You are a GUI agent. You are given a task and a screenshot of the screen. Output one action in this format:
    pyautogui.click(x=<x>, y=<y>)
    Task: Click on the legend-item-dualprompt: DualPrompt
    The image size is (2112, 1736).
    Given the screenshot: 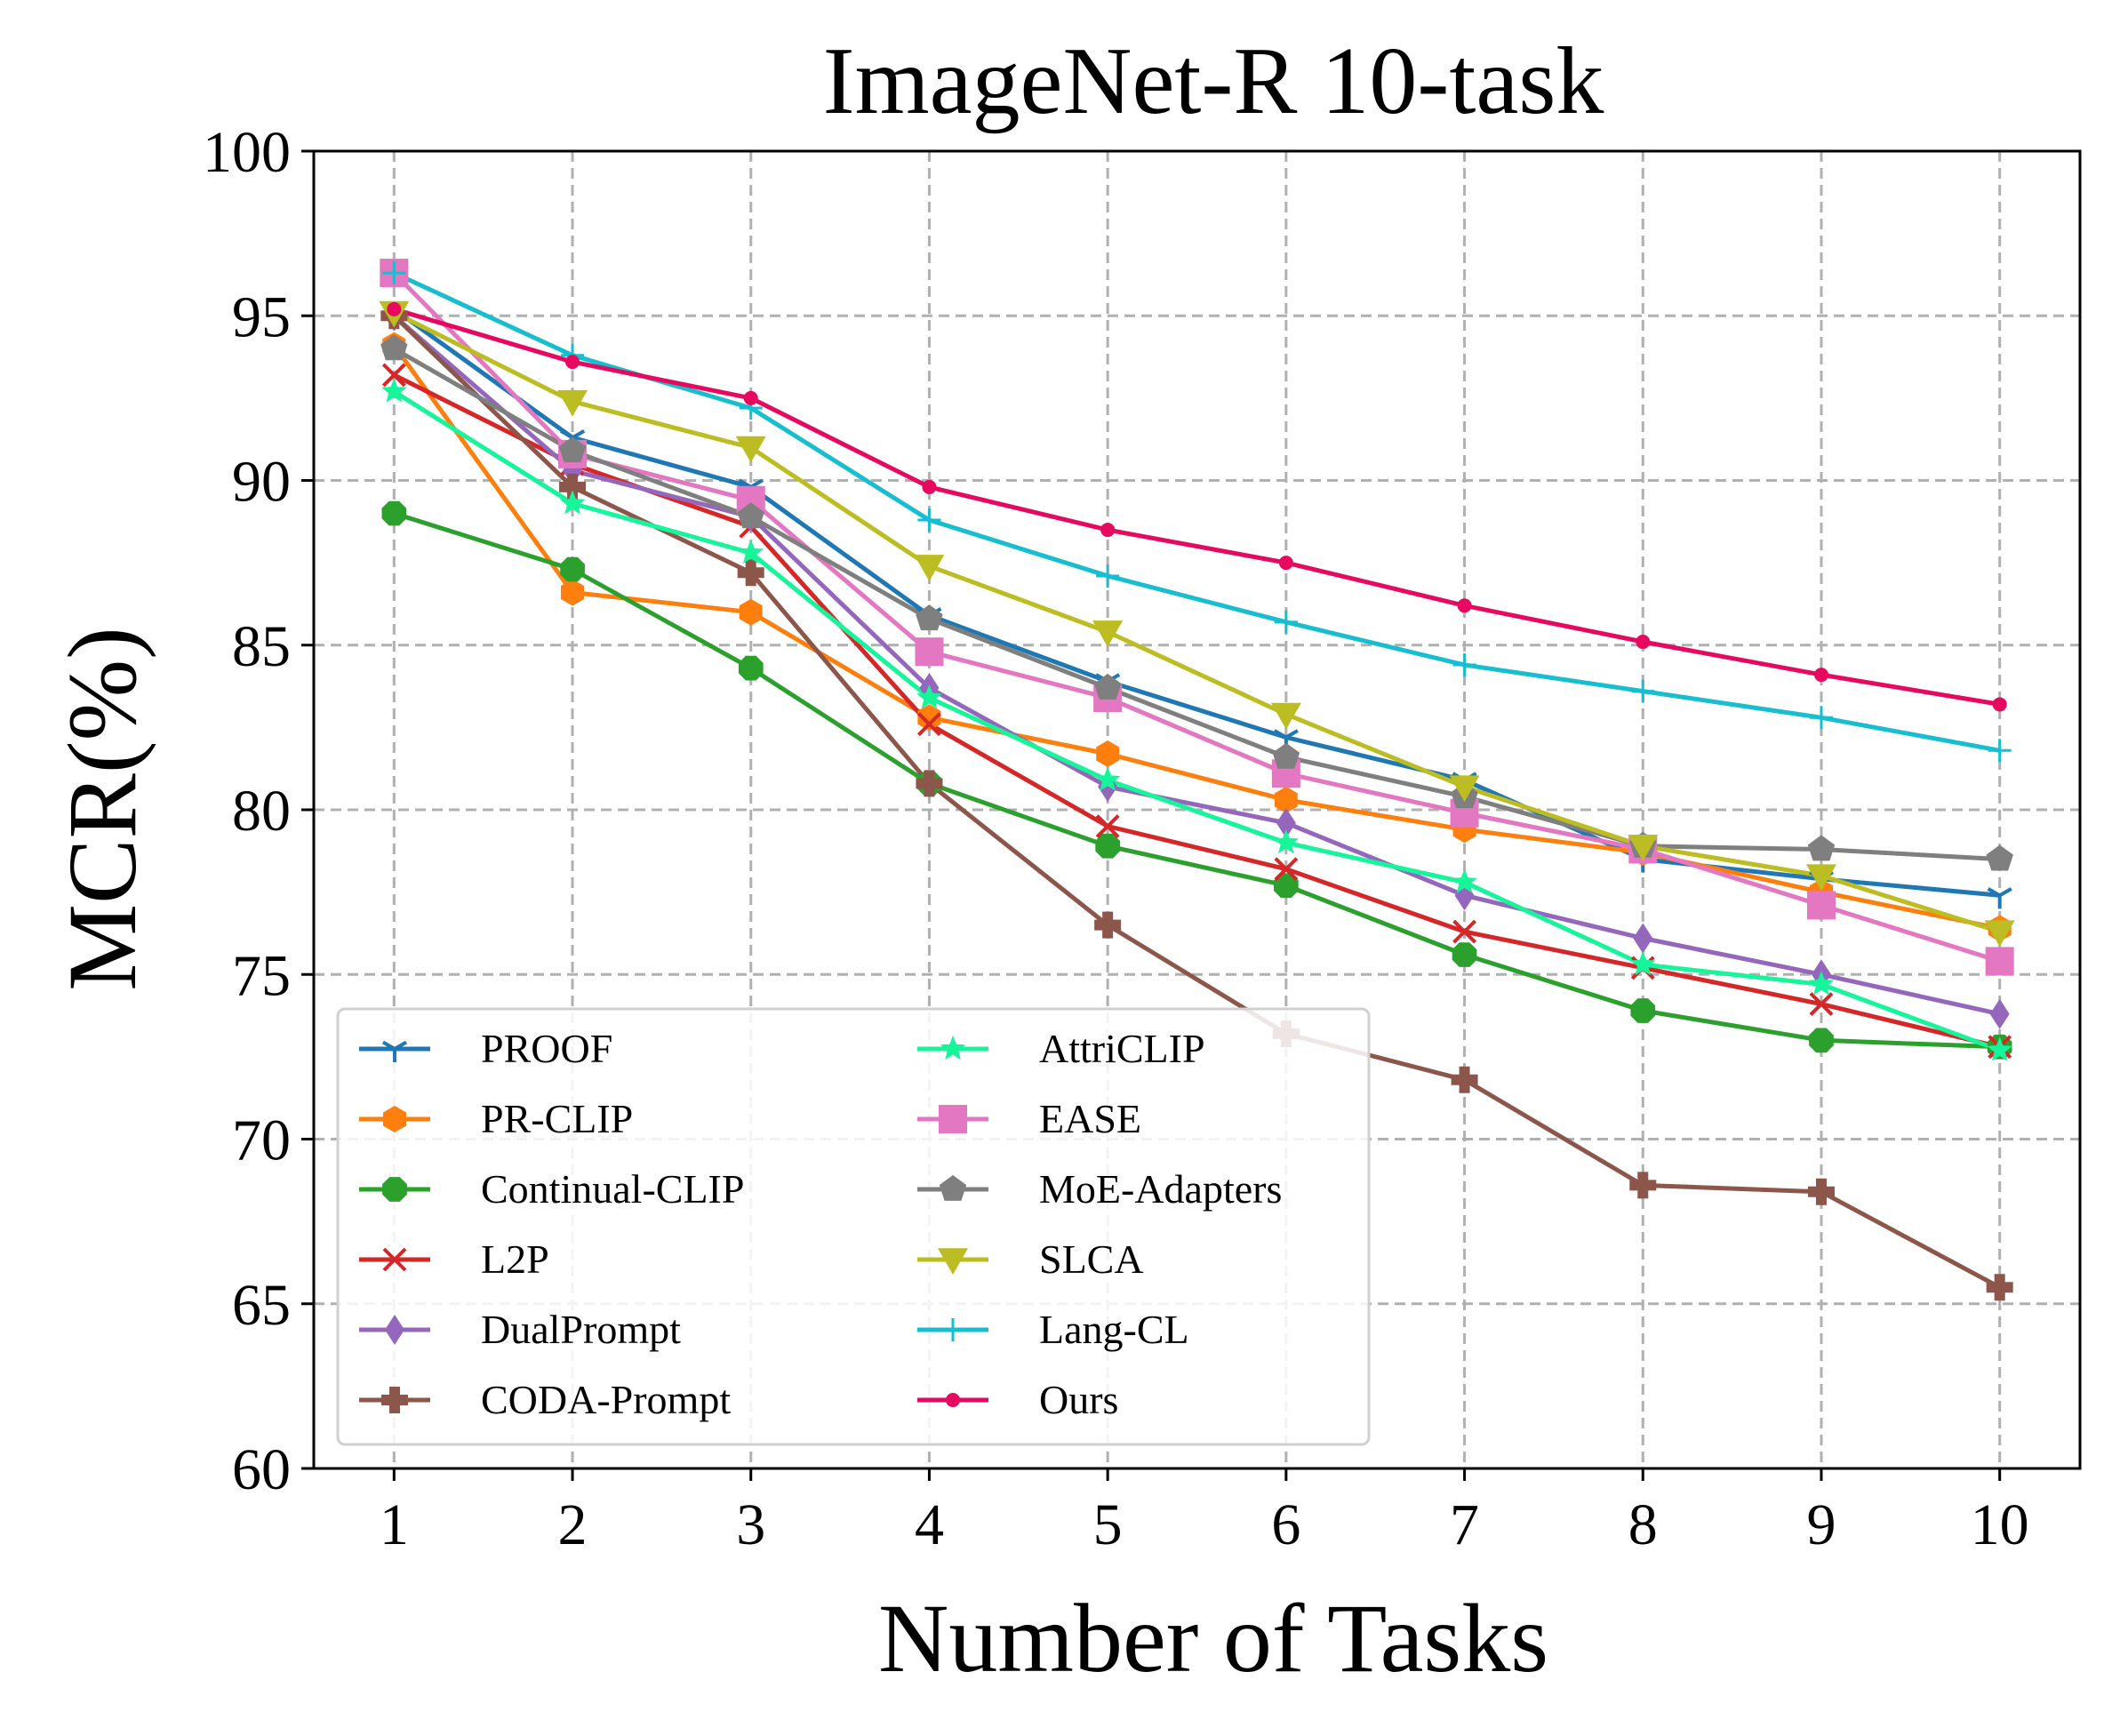 What is the action you would take?
    pyautogui.click(x=520, y=1329)
    